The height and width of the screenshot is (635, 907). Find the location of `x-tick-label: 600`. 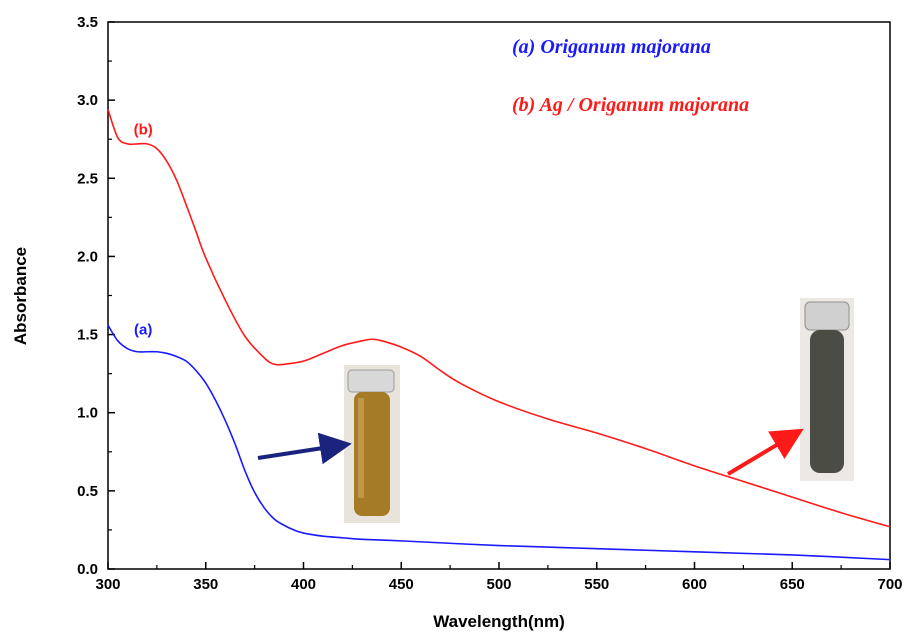

x-tick-label: 600 is located at coordinates (694, 584).